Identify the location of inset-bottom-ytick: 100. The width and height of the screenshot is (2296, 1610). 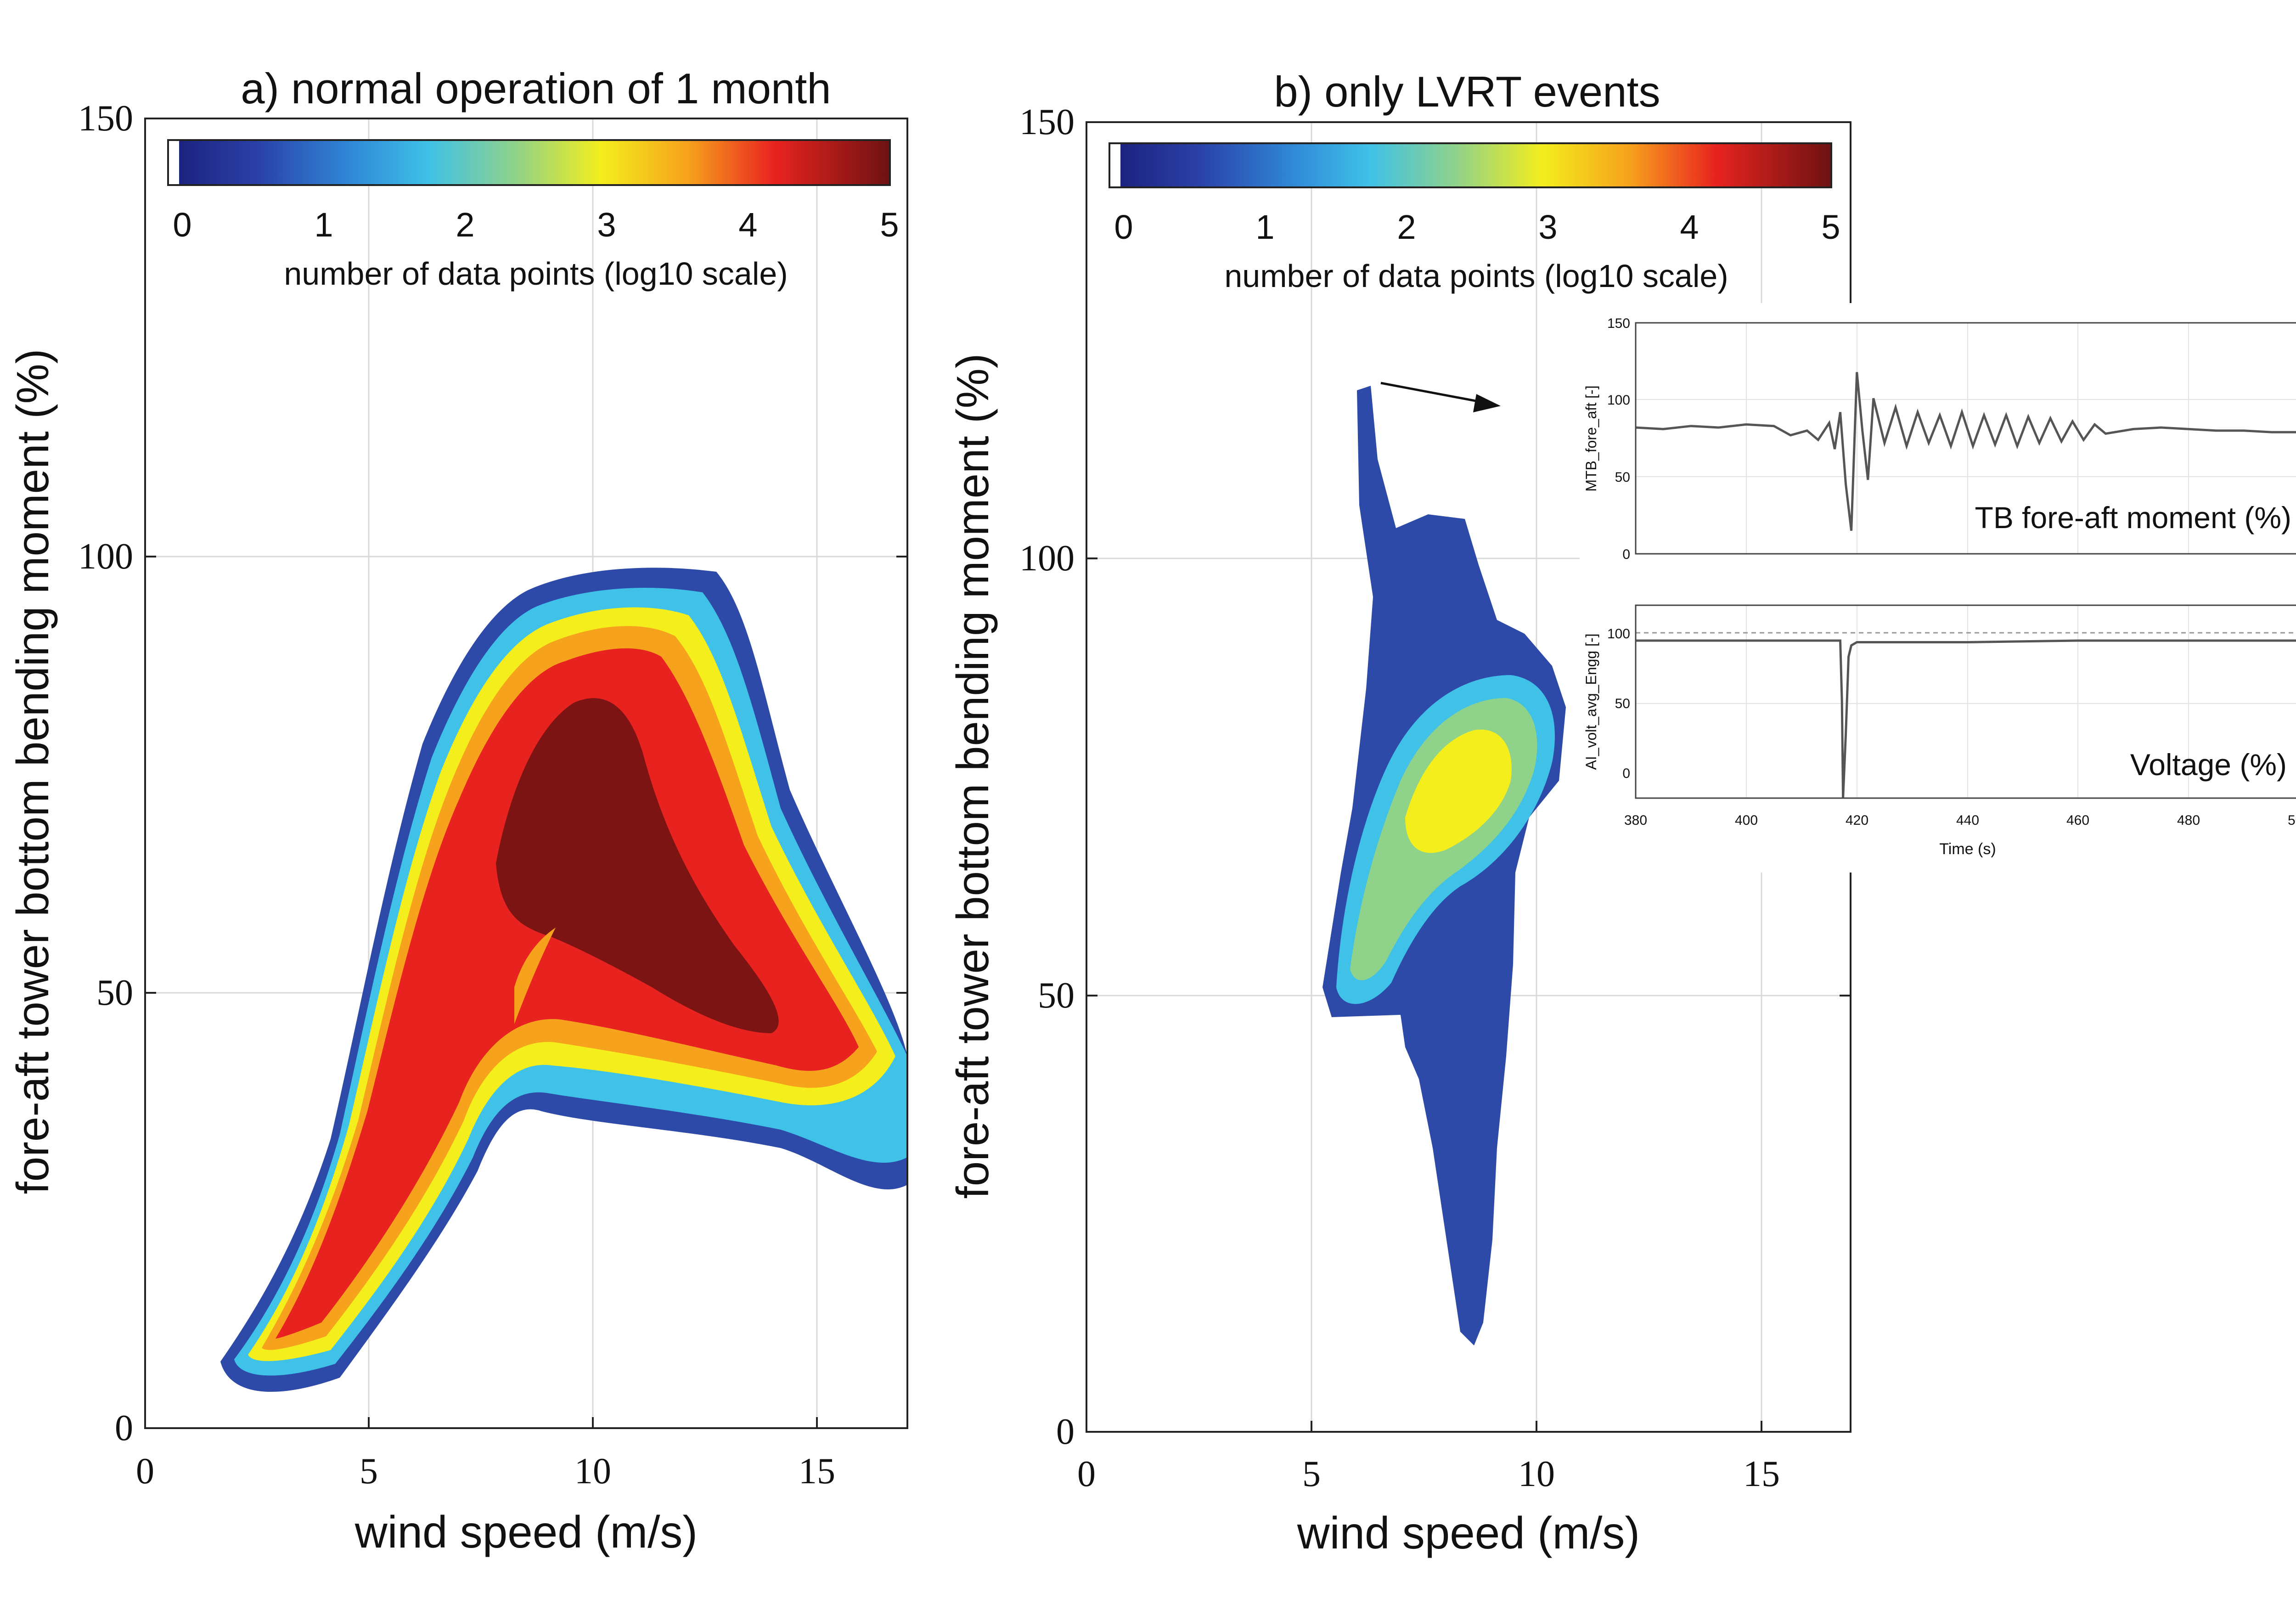
(1619, 634).